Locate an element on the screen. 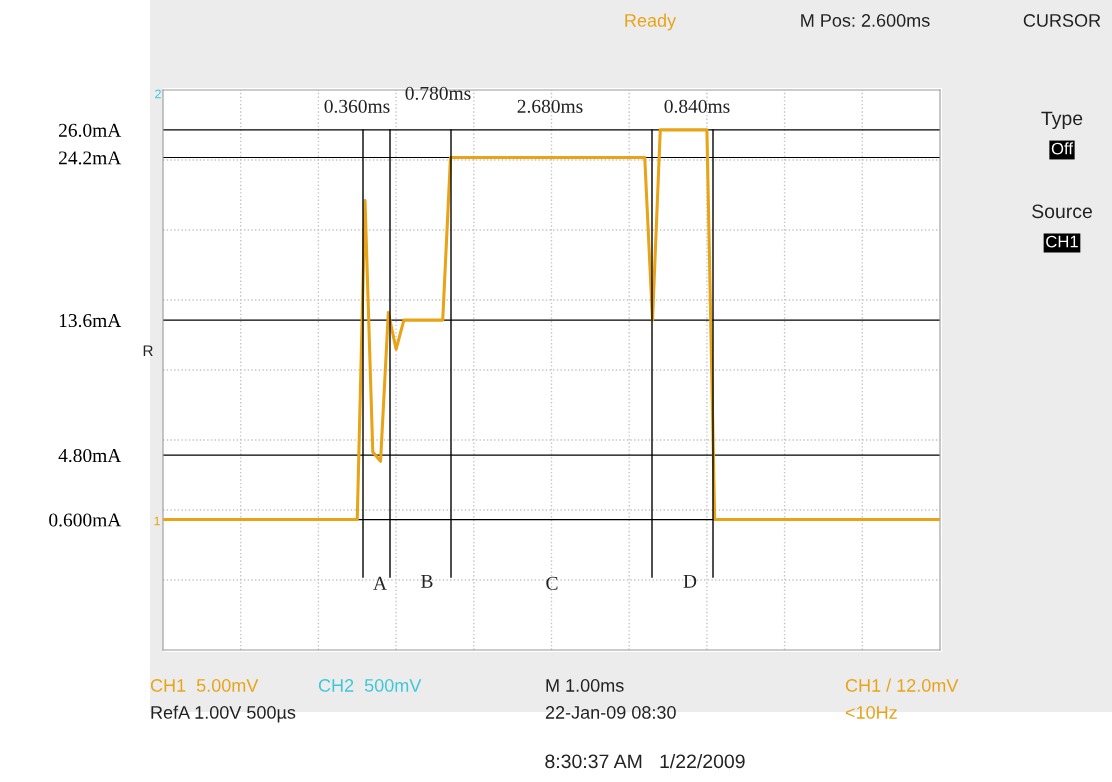  text: 22-Jan-09 08:30 is located at coordinates (610, 712).